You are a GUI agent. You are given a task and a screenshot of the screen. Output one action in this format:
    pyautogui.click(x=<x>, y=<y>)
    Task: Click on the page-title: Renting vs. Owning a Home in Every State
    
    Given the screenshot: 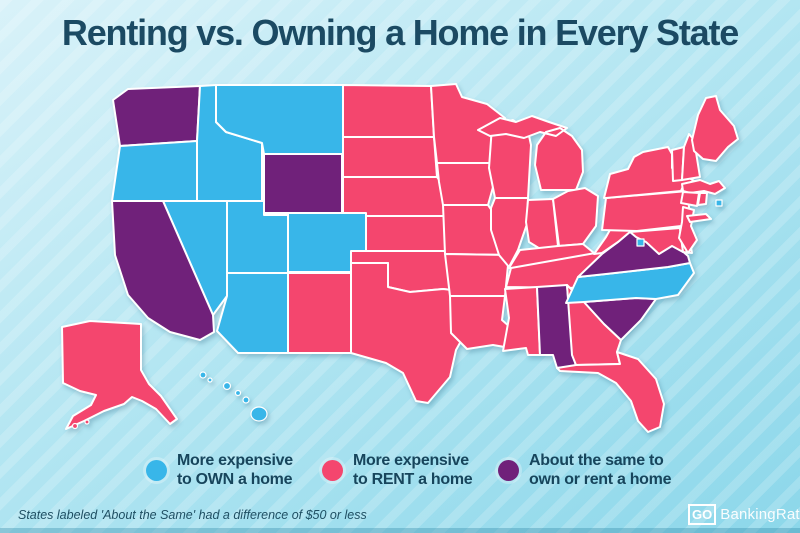 What is the action you would take?
    pyautogui.click(x=400, y=32)
    